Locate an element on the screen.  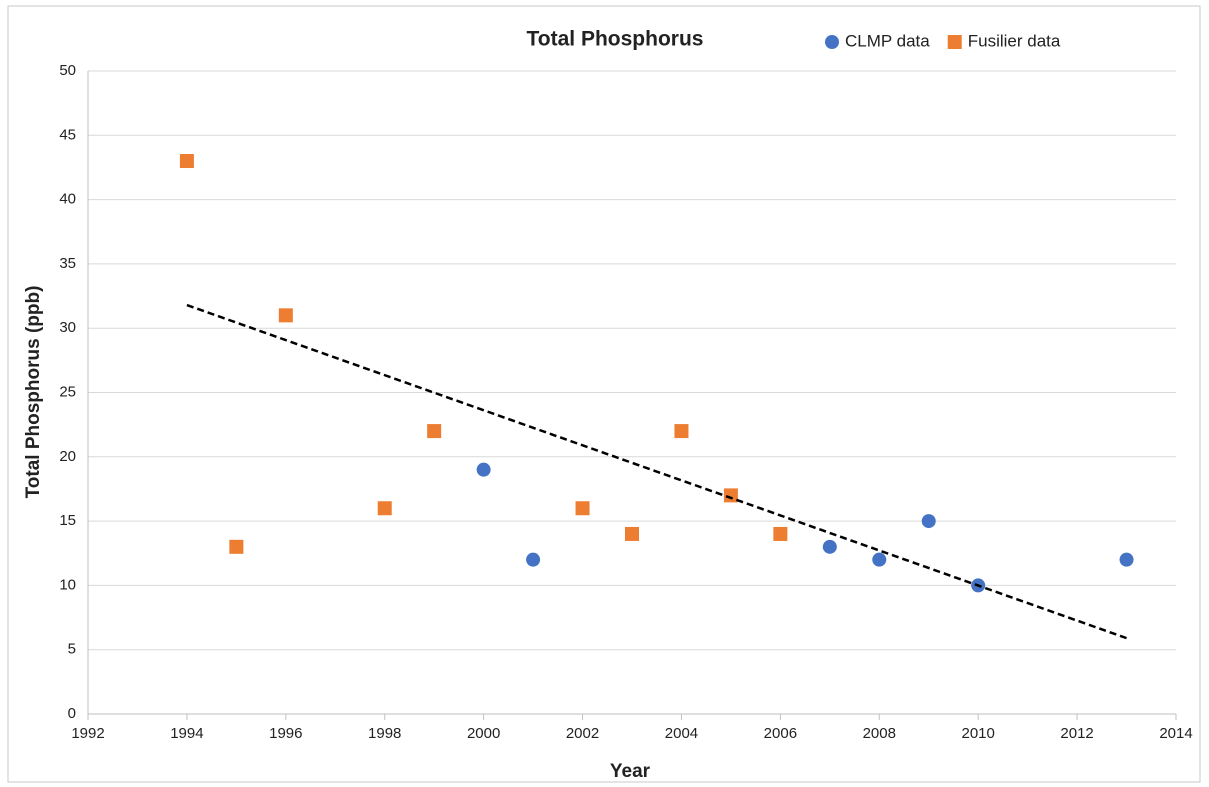
x-tick-label: 2006 is located at coordinates (780, 733).